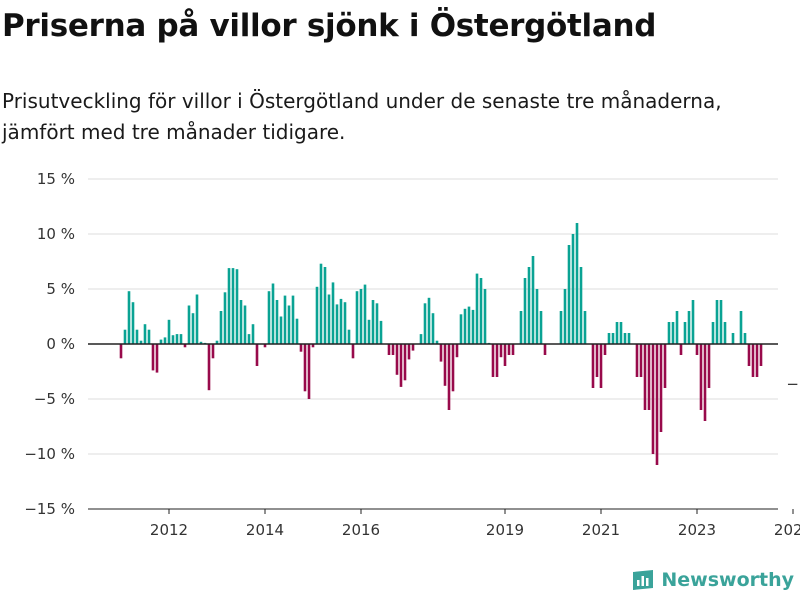 The width and height of the screenshot is (800, 600). Describe the element at coordinates (56, 179) in the screenshot. I see `y-tick-label: 15 %` at that location.